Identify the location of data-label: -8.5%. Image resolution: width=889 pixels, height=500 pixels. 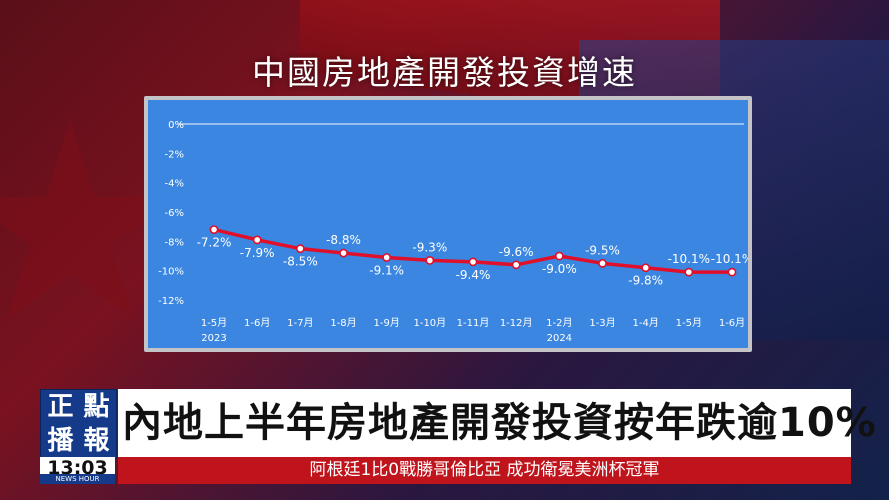
(300, 262).